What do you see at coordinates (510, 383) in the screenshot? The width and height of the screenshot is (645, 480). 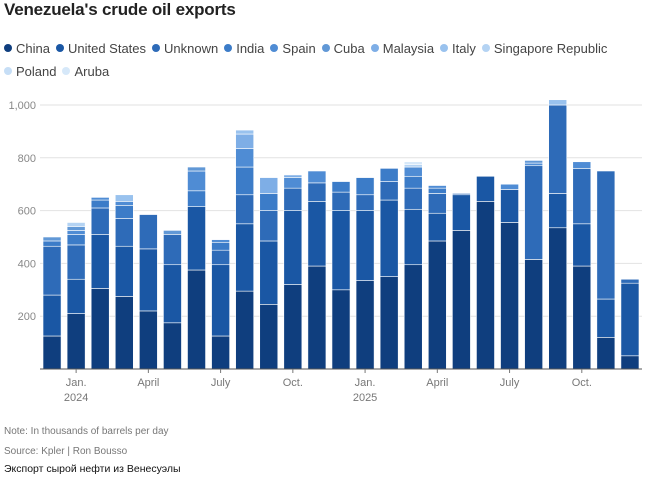 I see `x-tick-label: July` at bounding box center [510, 383].